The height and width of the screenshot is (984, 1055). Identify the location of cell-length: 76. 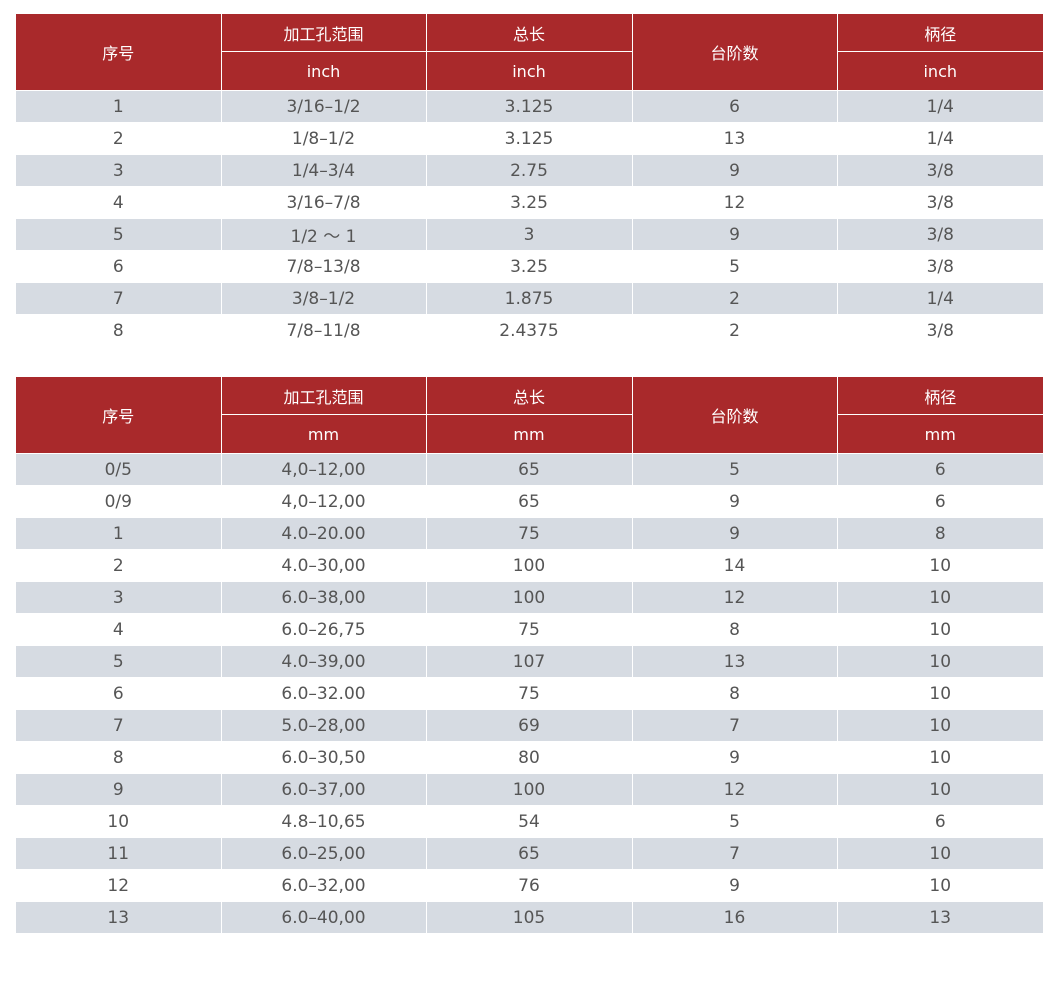
(528, 885).